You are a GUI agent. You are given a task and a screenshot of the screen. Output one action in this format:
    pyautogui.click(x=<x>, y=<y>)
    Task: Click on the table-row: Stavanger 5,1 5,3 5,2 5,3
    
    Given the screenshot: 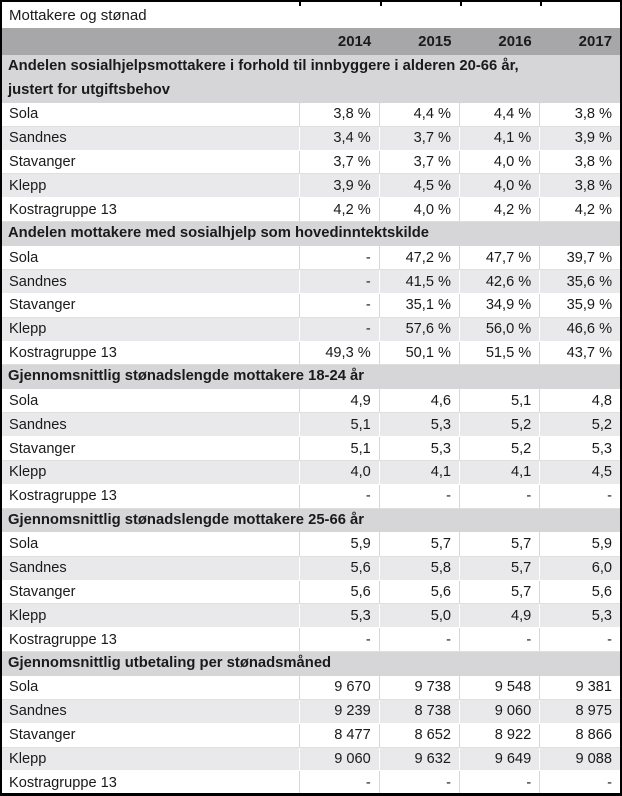 What is the action you would take?
    pyautogui.click(x=311, y=449)
    